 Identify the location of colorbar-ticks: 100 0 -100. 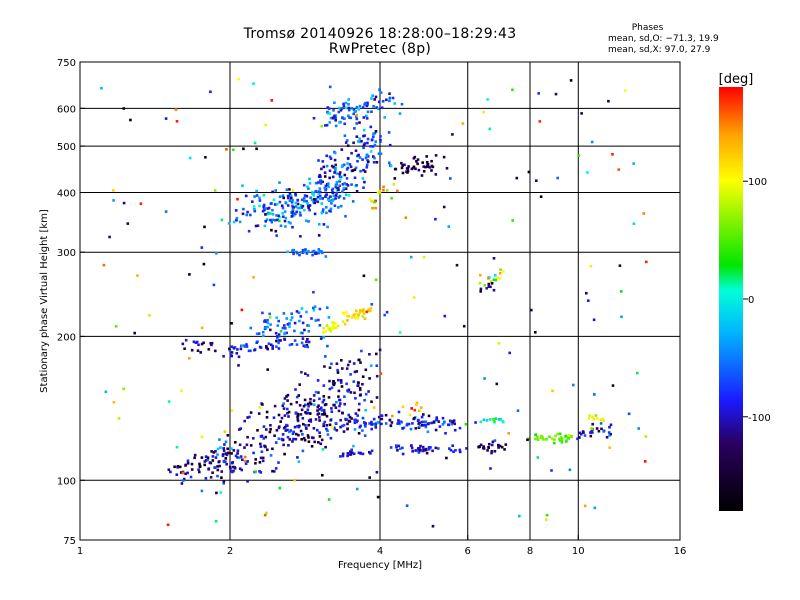
(757, 300).